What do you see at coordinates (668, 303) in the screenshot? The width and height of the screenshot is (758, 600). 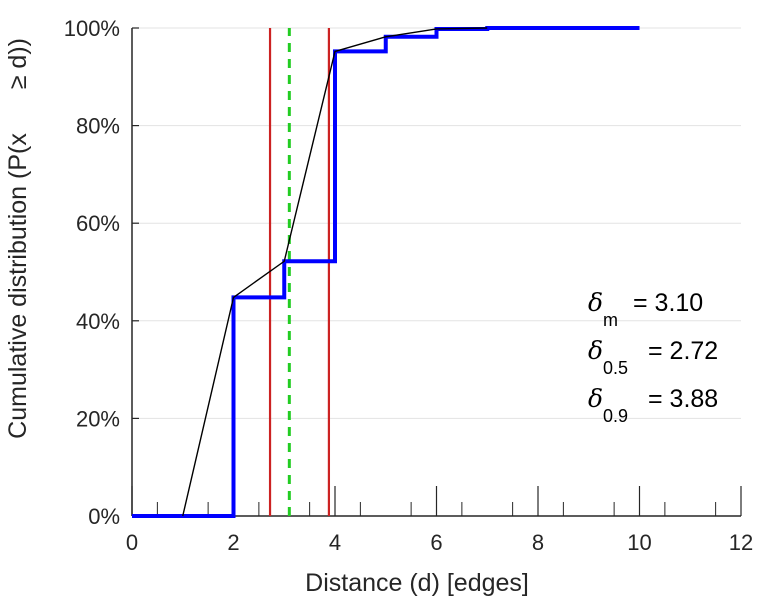 I see `svg-text: = 3.10` at bounding box center [668, 303].